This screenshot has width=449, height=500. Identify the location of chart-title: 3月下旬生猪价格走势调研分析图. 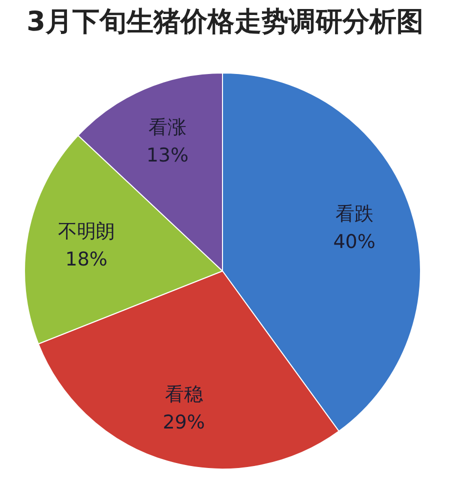
(225, 22).